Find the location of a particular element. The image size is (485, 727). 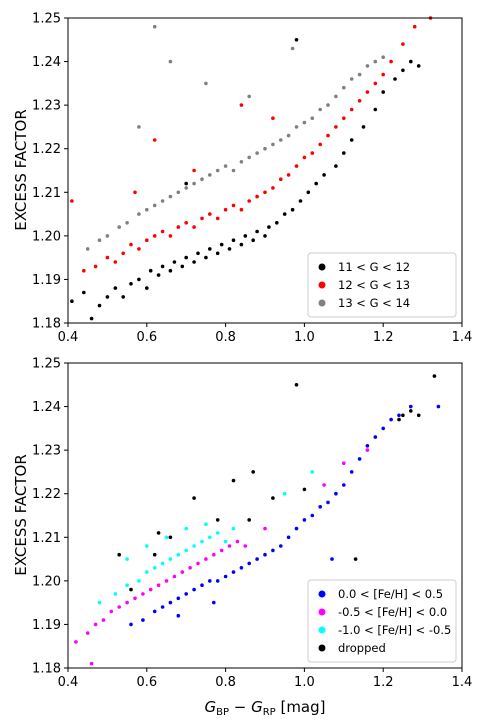

x-tick-label-1: 0.6 is located at coordinates (146, 682).